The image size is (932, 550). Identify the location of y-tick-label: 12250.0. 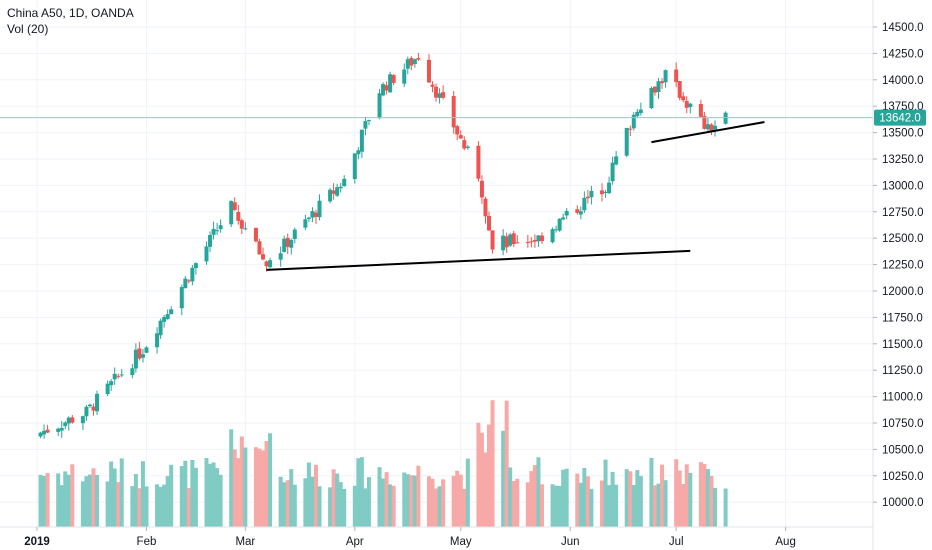
(903, 266).